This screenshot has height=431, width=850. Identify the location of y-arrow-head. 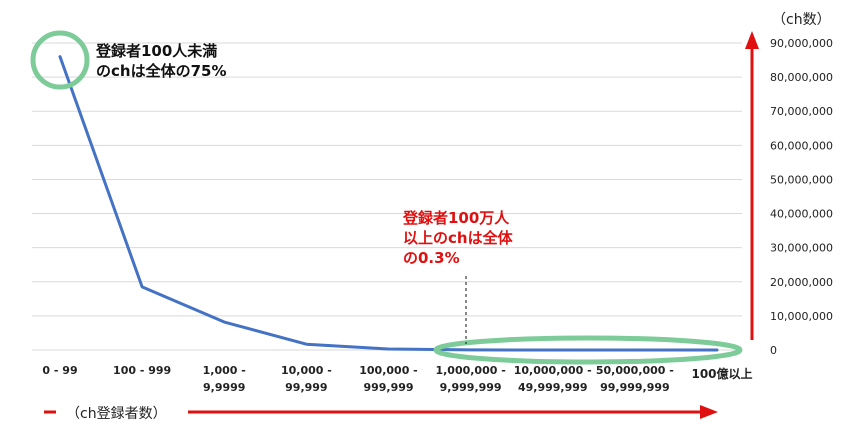
(752, 40).